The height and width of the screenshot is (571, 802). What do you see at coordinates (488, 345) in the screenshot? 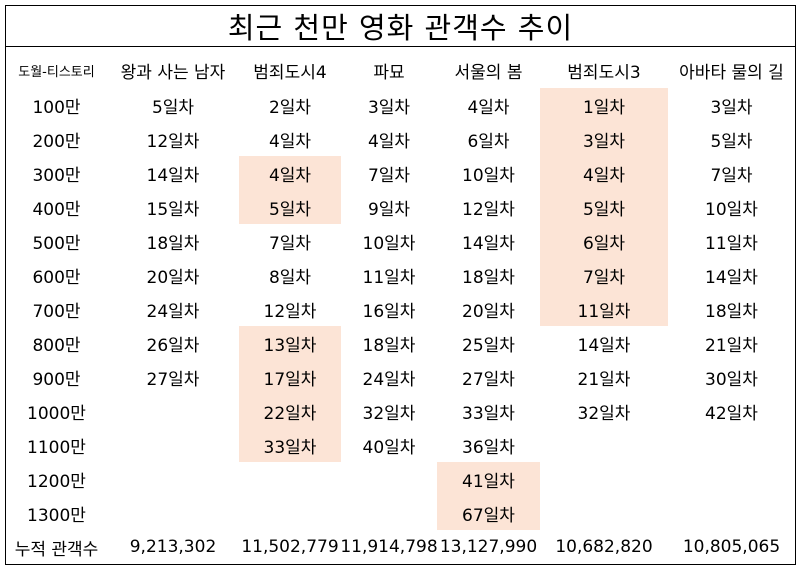
I see `table-cell: 25일차` at bounding box center [488, 345].